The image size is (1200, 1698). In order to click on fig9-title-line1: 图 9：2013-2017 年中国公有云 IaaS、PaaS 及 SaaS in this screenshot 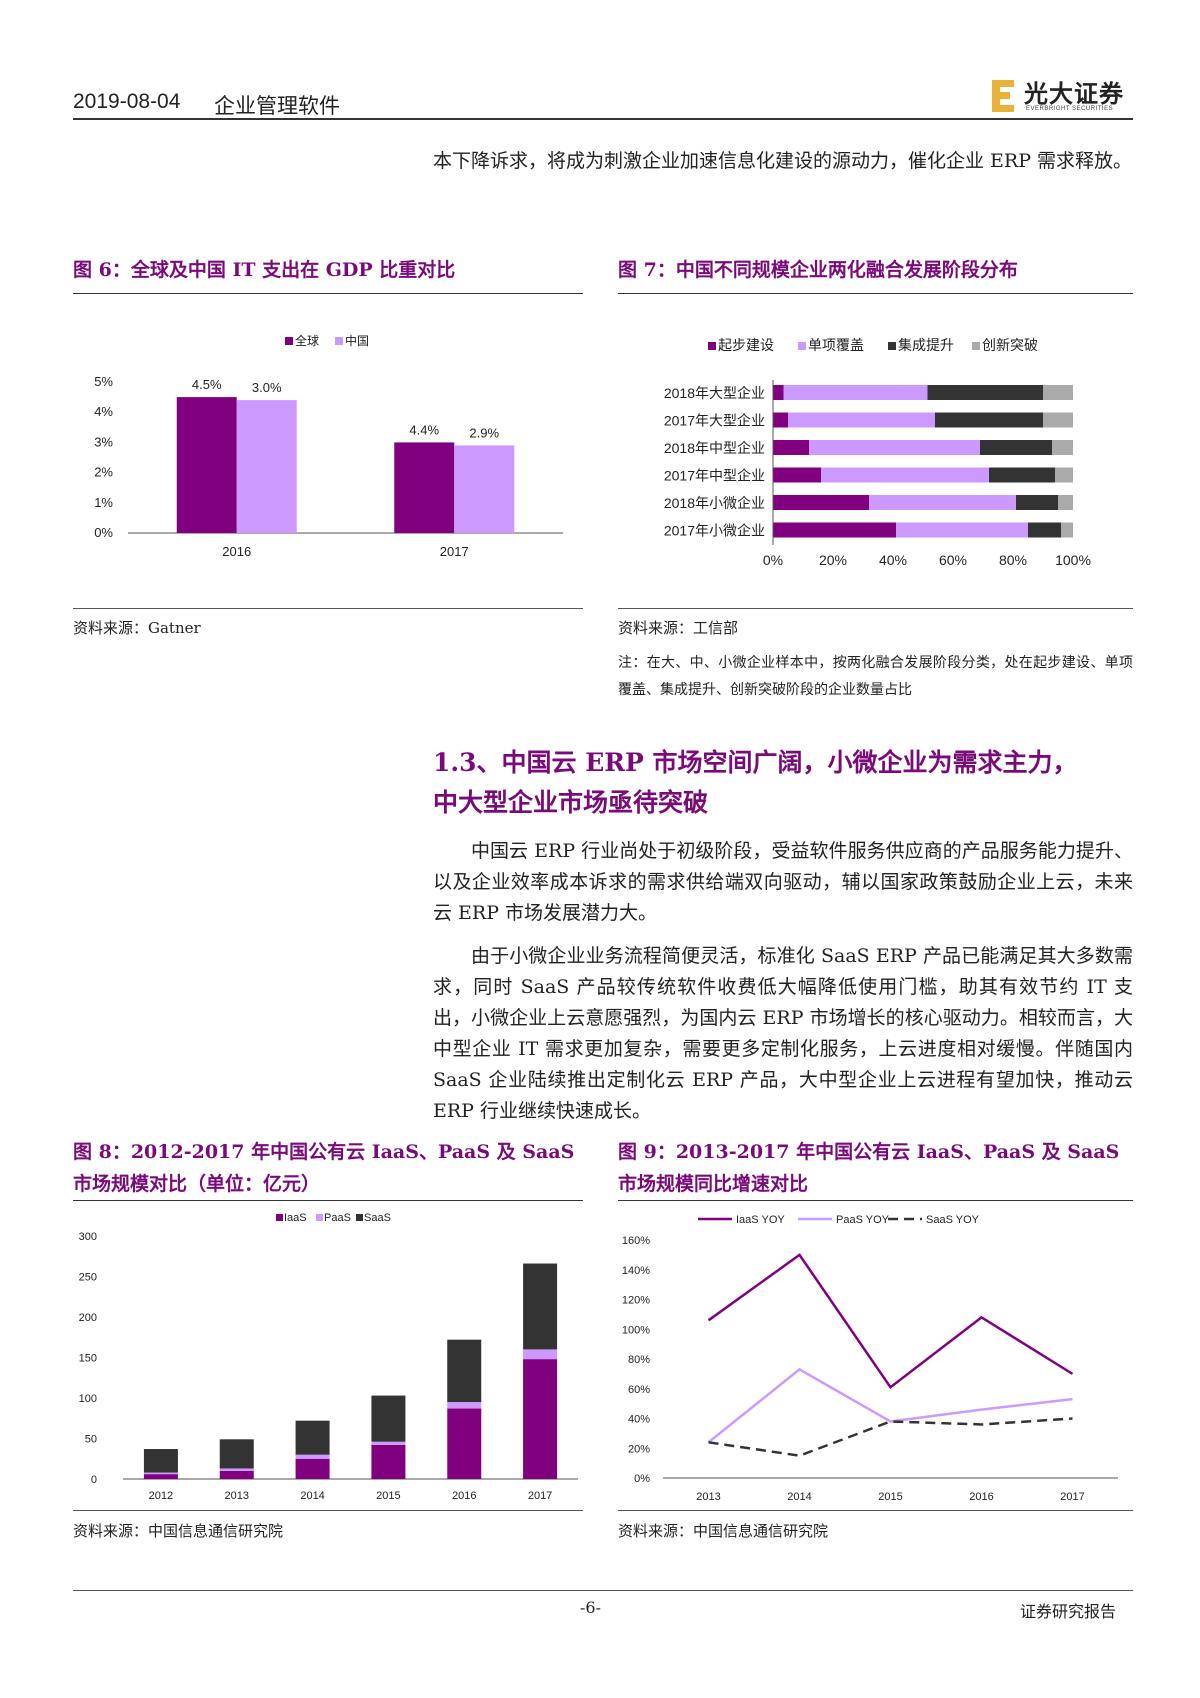, I will do `click(869, 1152)`.